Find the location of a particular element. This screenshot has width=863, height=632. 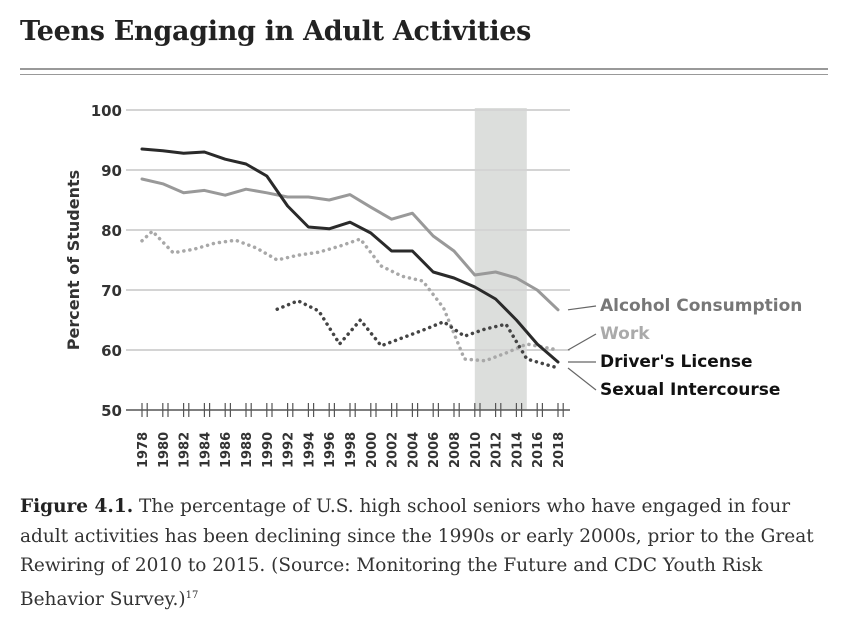

series-label: Alcohol Consumption is located at coordinates (701, 306).